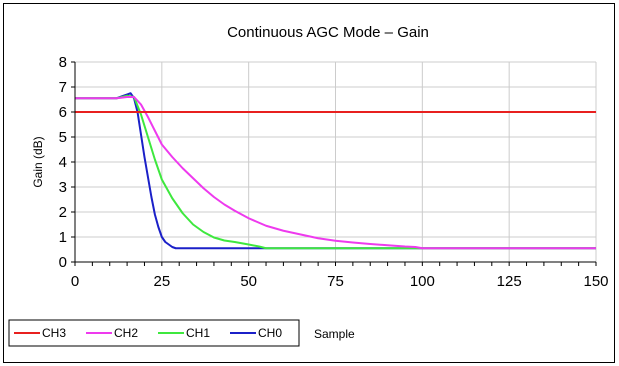 Image resolution: width=619 pixels, height=366 pixels. I want to click on x-tick-label: 0, so click(75, 281).